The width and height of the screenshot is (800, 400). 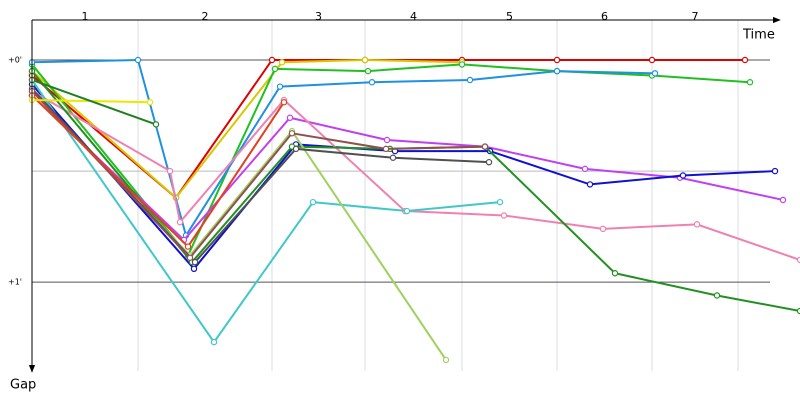 I want to click on lap-label: 1, so click(x=85, y=16).